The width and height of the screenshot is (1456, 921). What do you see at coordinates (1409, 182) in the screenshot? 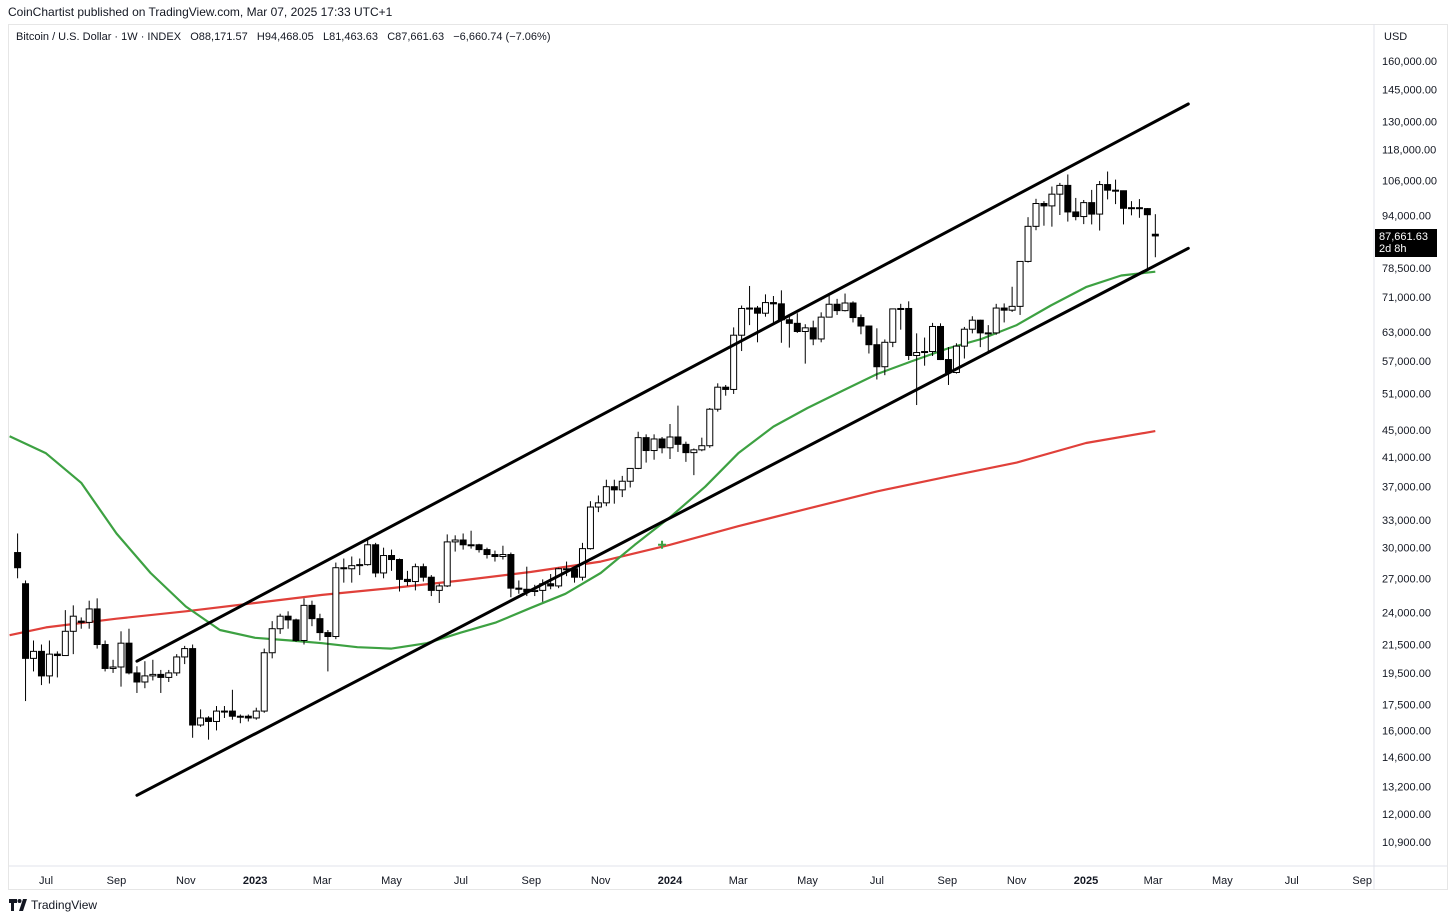
I see `y-tick-label: 106,000.00` at bounding box center [1409, 182].